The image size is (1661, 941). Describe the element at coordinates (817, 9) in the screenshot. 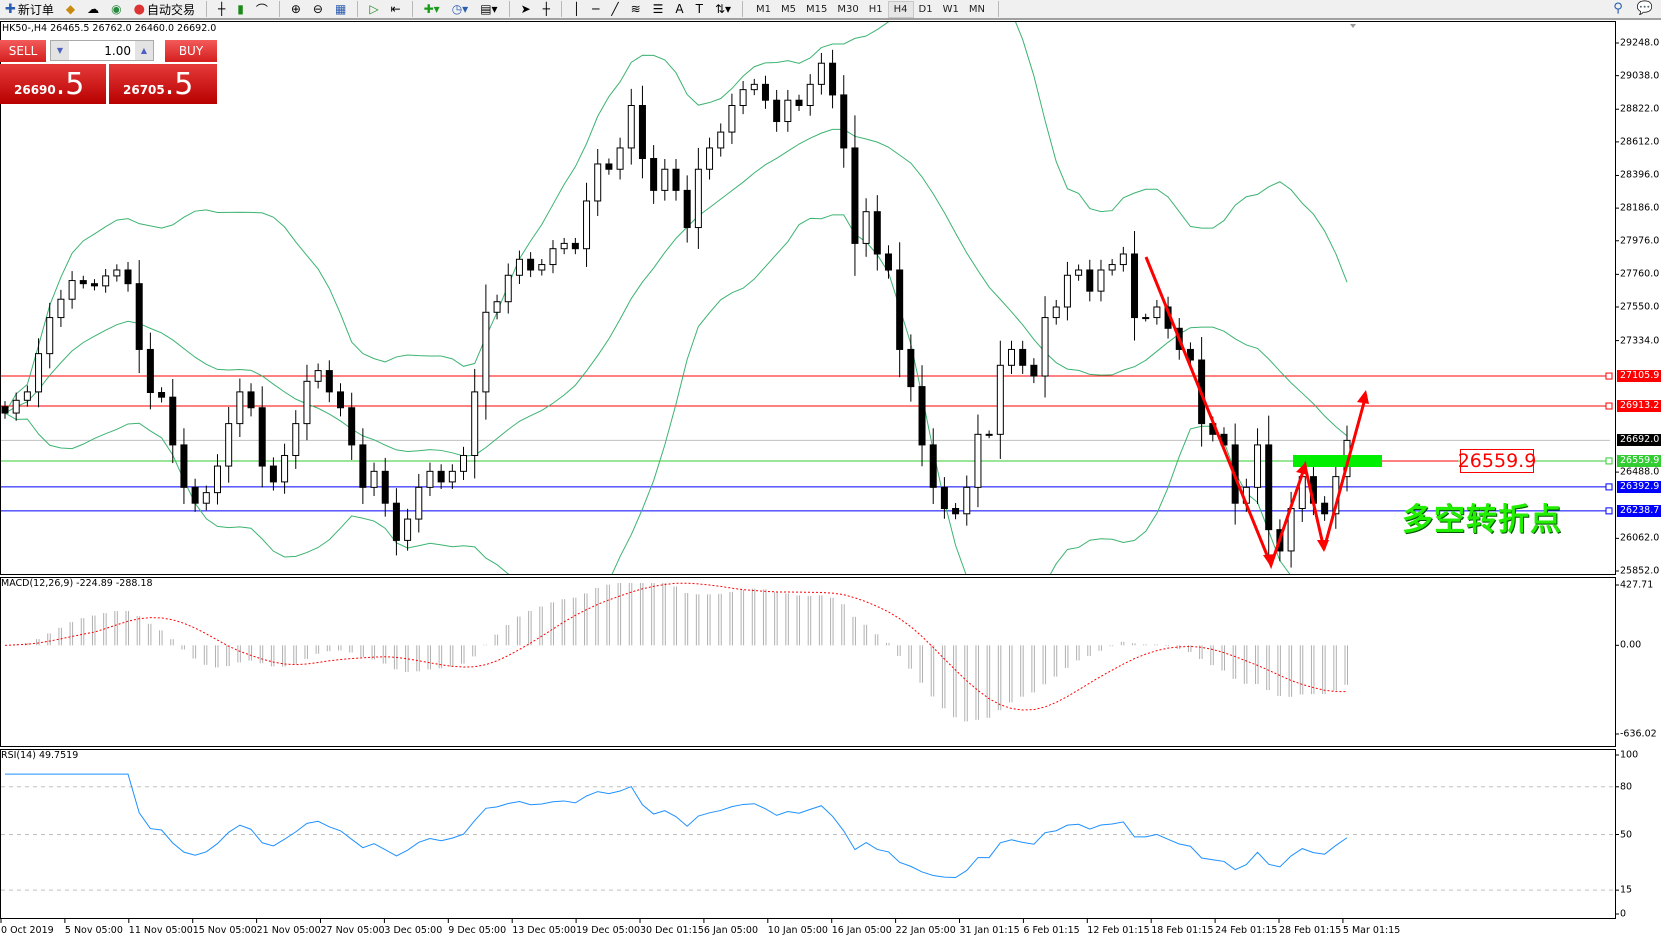

I see `timeframe-m15: M15` at that location.